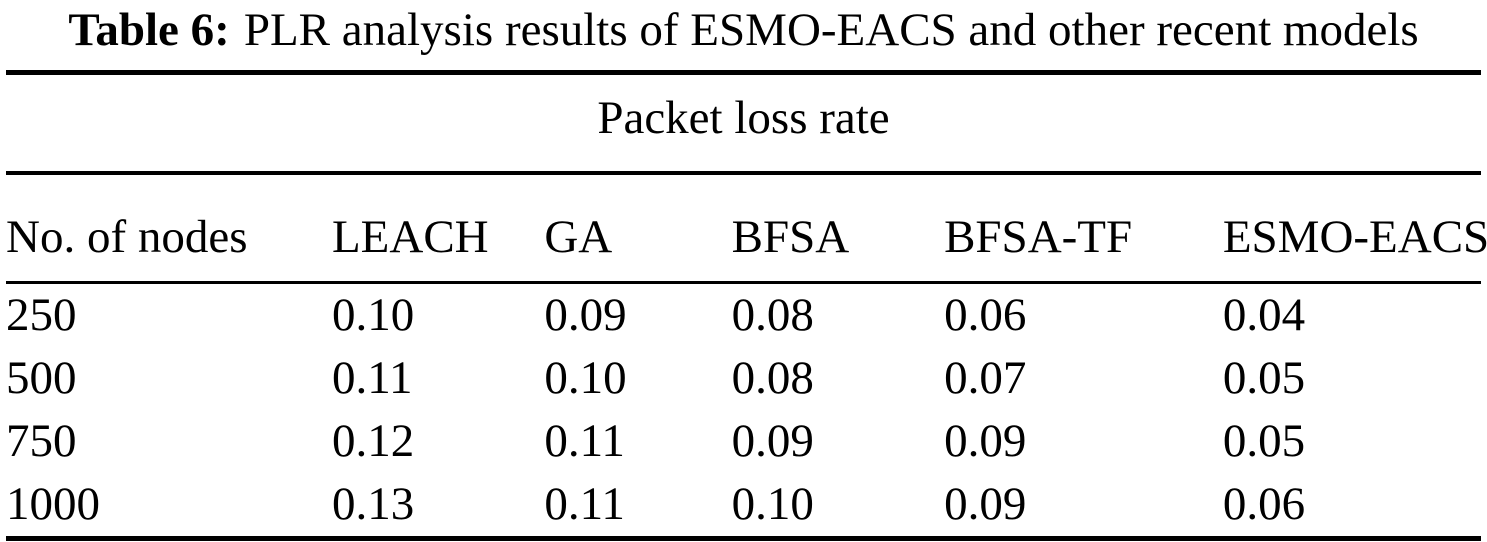 The height and width of the screenshot is (542, 1487). What do you see at coordinates (772, 441) in the screenshot?
I see `cell-bfsa: 0.09` at bounding box center [772, 441].